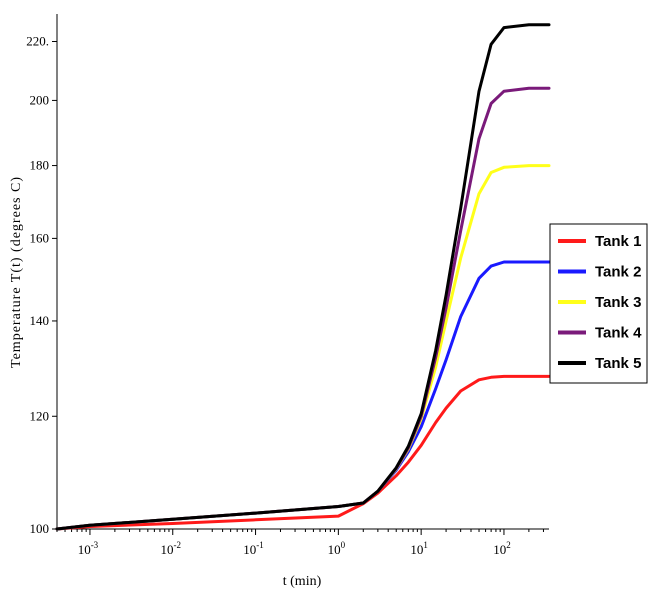 The width and height of the screenshot is (649, 591). I want to click on x-tick-label: 10⁻³, so click(88, 548).